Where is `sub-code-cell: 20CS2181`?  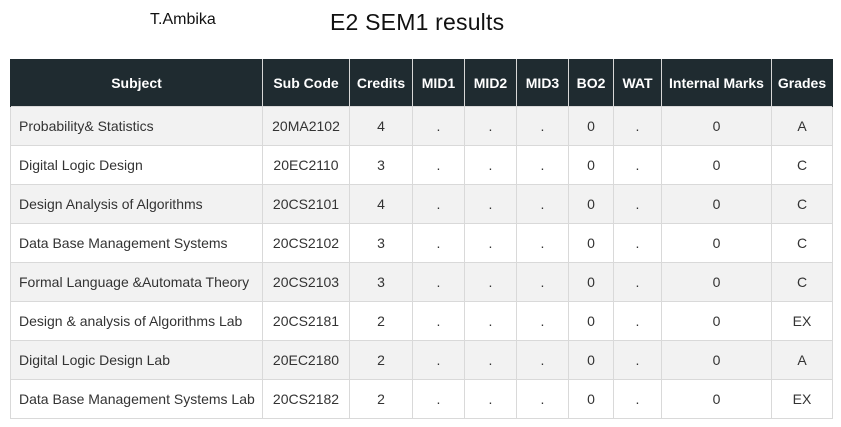
sub-code-cell: 20CS2181 is located at coordinates (306, 321).